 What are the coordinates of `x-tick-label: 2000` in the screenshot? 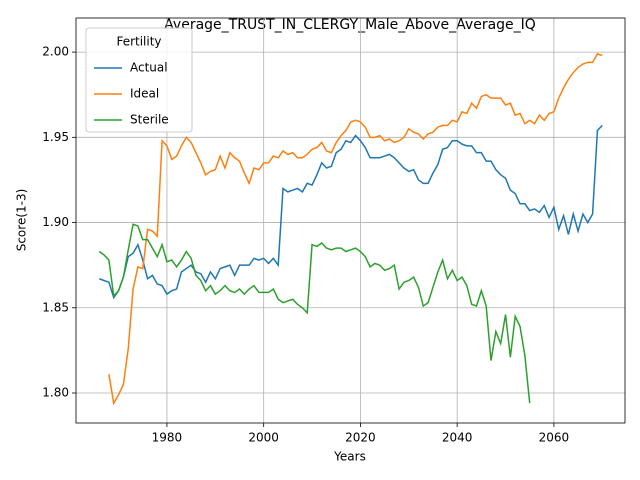 It's located at (263, 438).